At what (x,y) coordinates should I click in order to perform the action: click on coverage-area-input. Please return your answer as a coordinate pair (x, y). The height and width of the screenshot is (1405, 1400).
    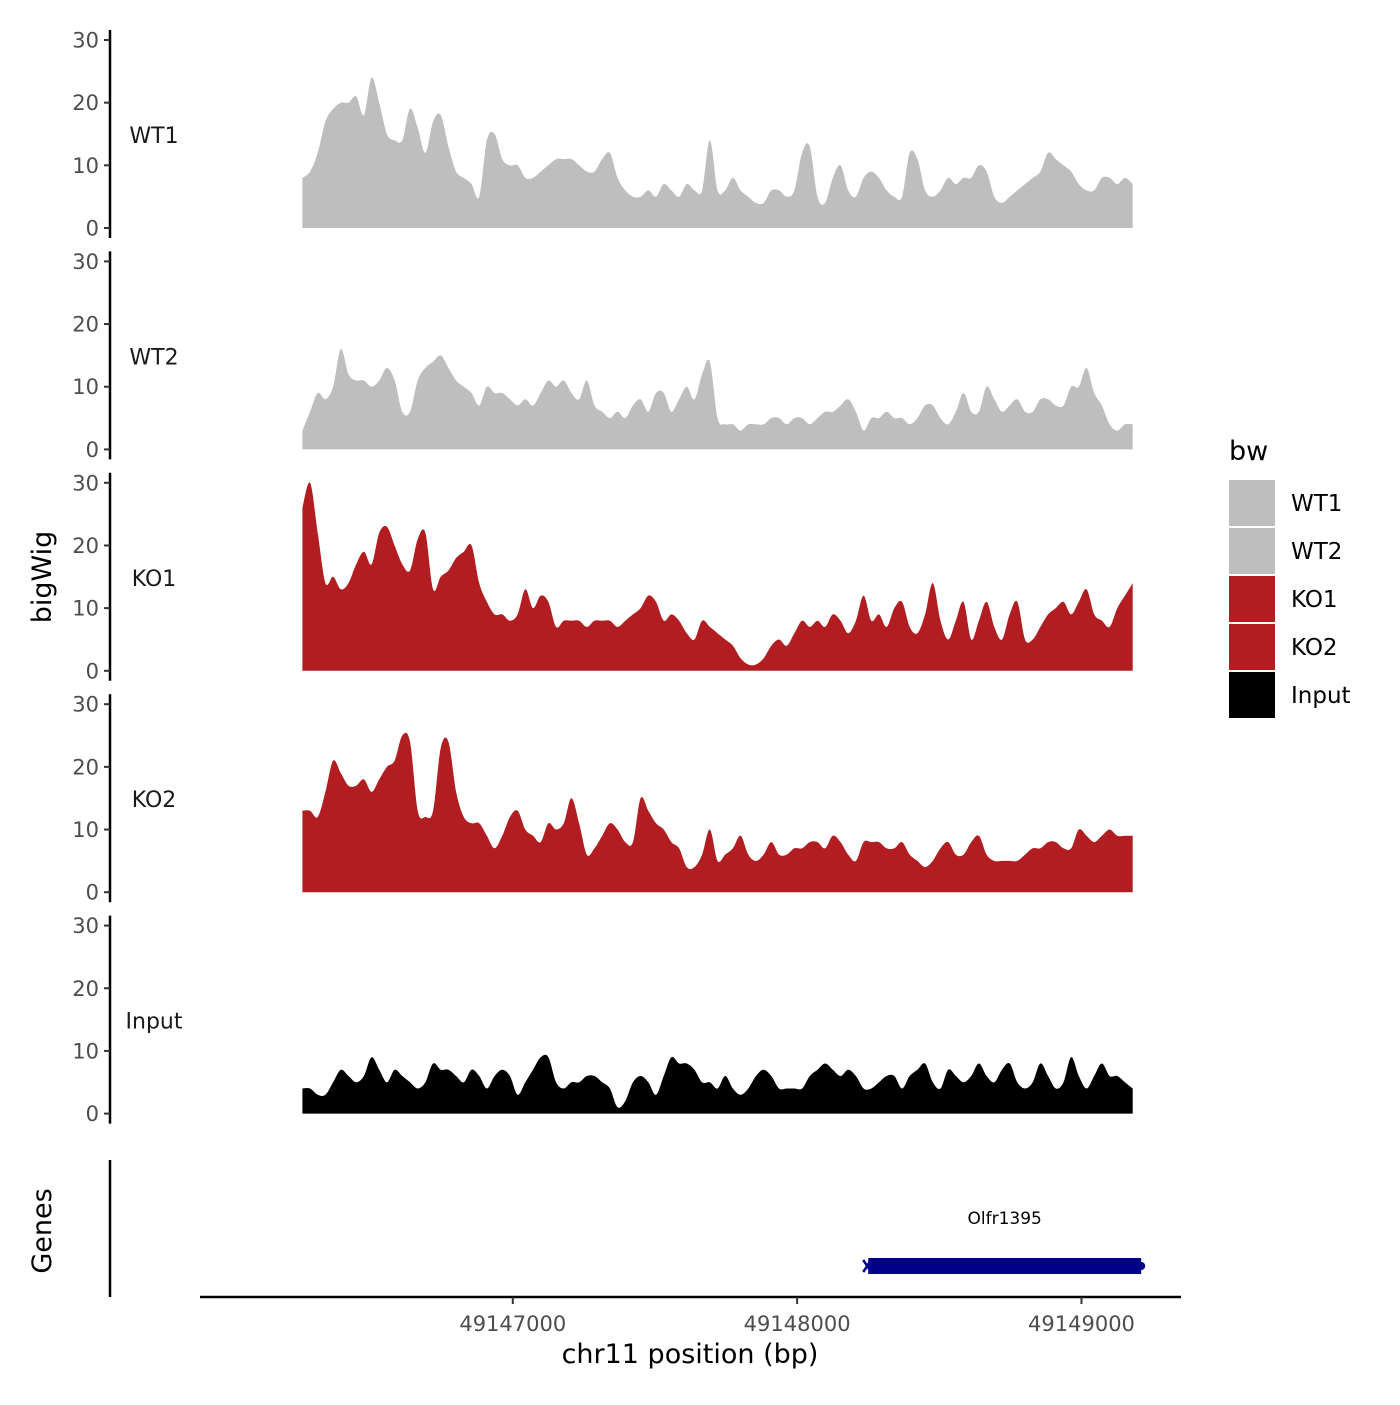
    Looking at the image, I should click on (717, 1084).